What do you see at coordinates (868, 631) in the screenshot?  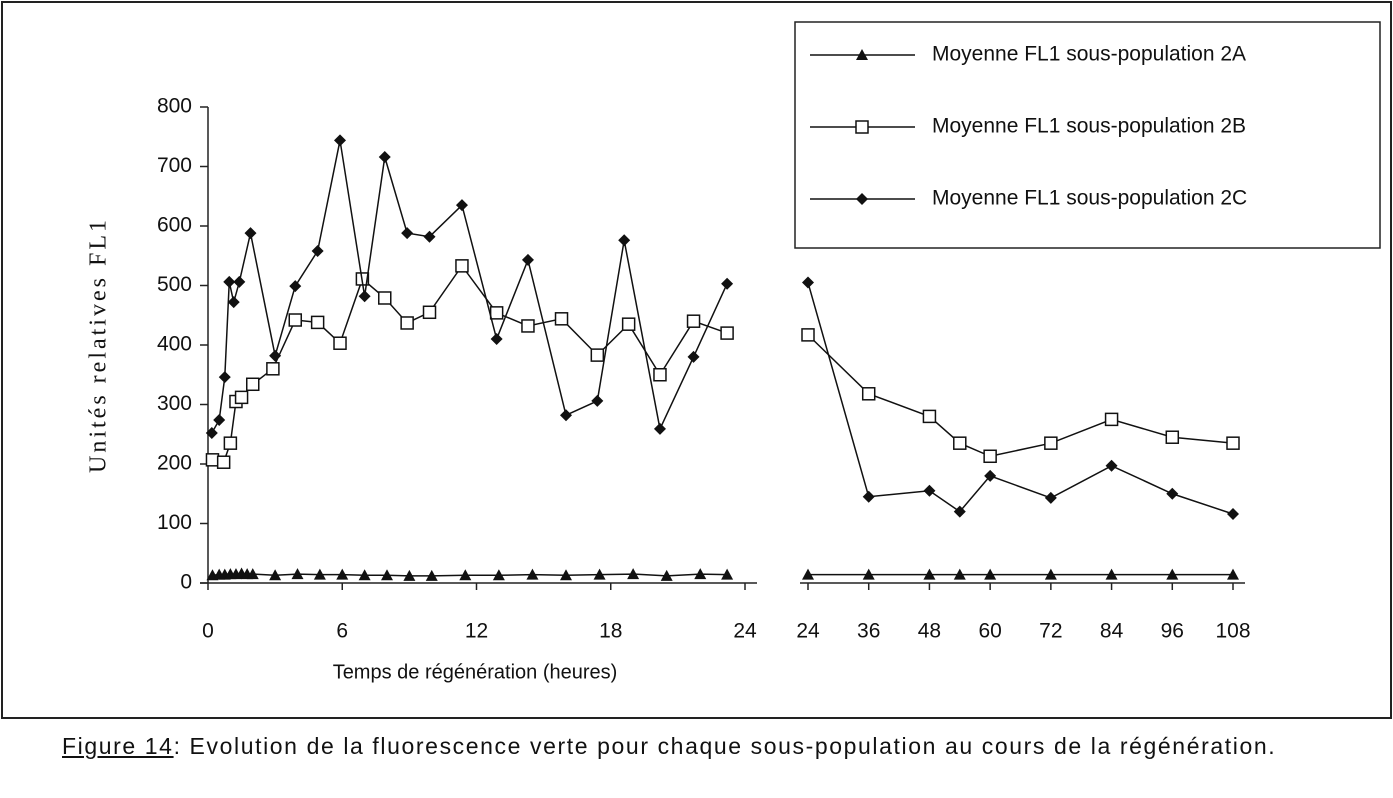 I see `x-tick-label: 36` at bounding box center [868, 631].